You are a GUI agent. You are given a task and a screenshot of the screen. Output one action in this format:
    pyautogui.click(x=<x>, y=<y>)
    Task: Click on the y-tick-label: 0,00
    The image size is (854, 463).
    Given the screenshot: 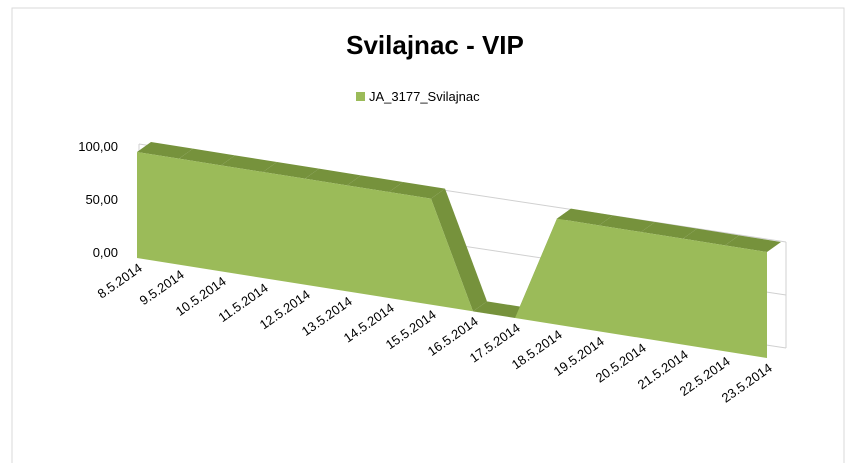 What is the action you would take?
    pyautogui.click(x=105, y=252)
    